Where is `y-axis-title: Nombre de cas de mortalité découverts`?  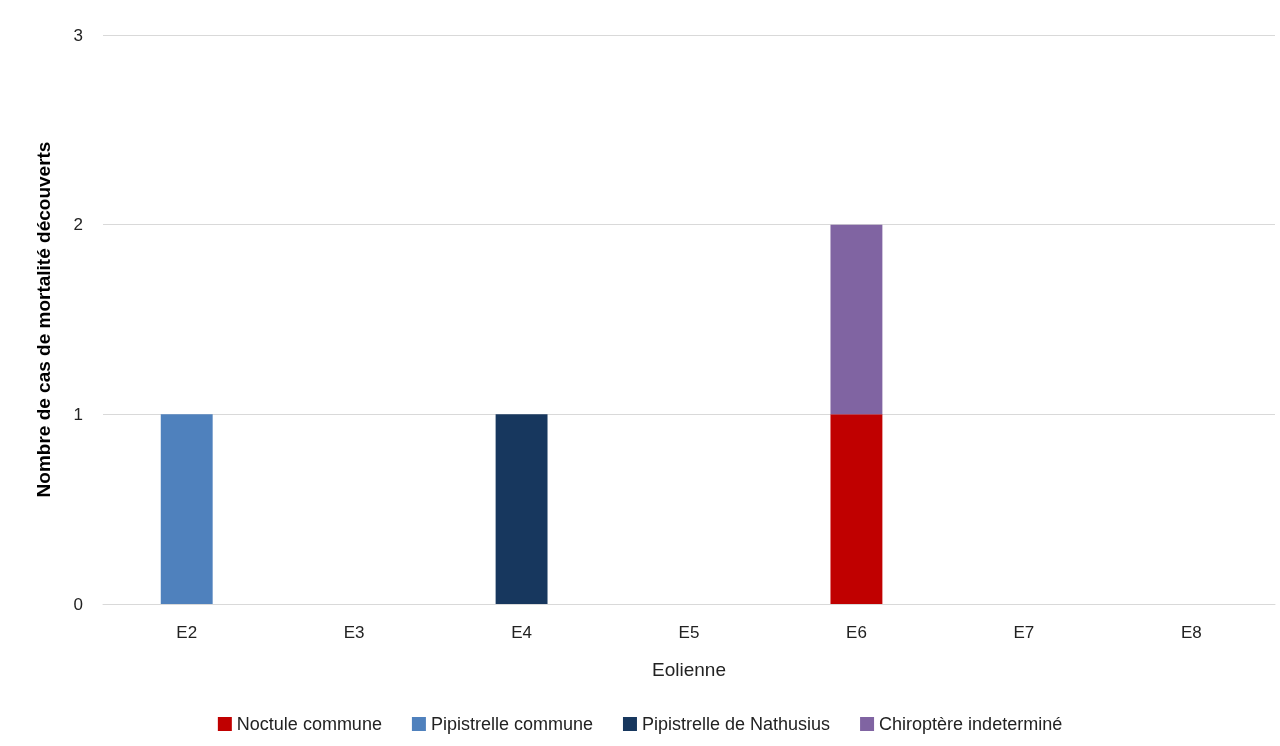 y-axis-title: Nombre de cas de mortalité découverts is located at coordinates (43, 319).